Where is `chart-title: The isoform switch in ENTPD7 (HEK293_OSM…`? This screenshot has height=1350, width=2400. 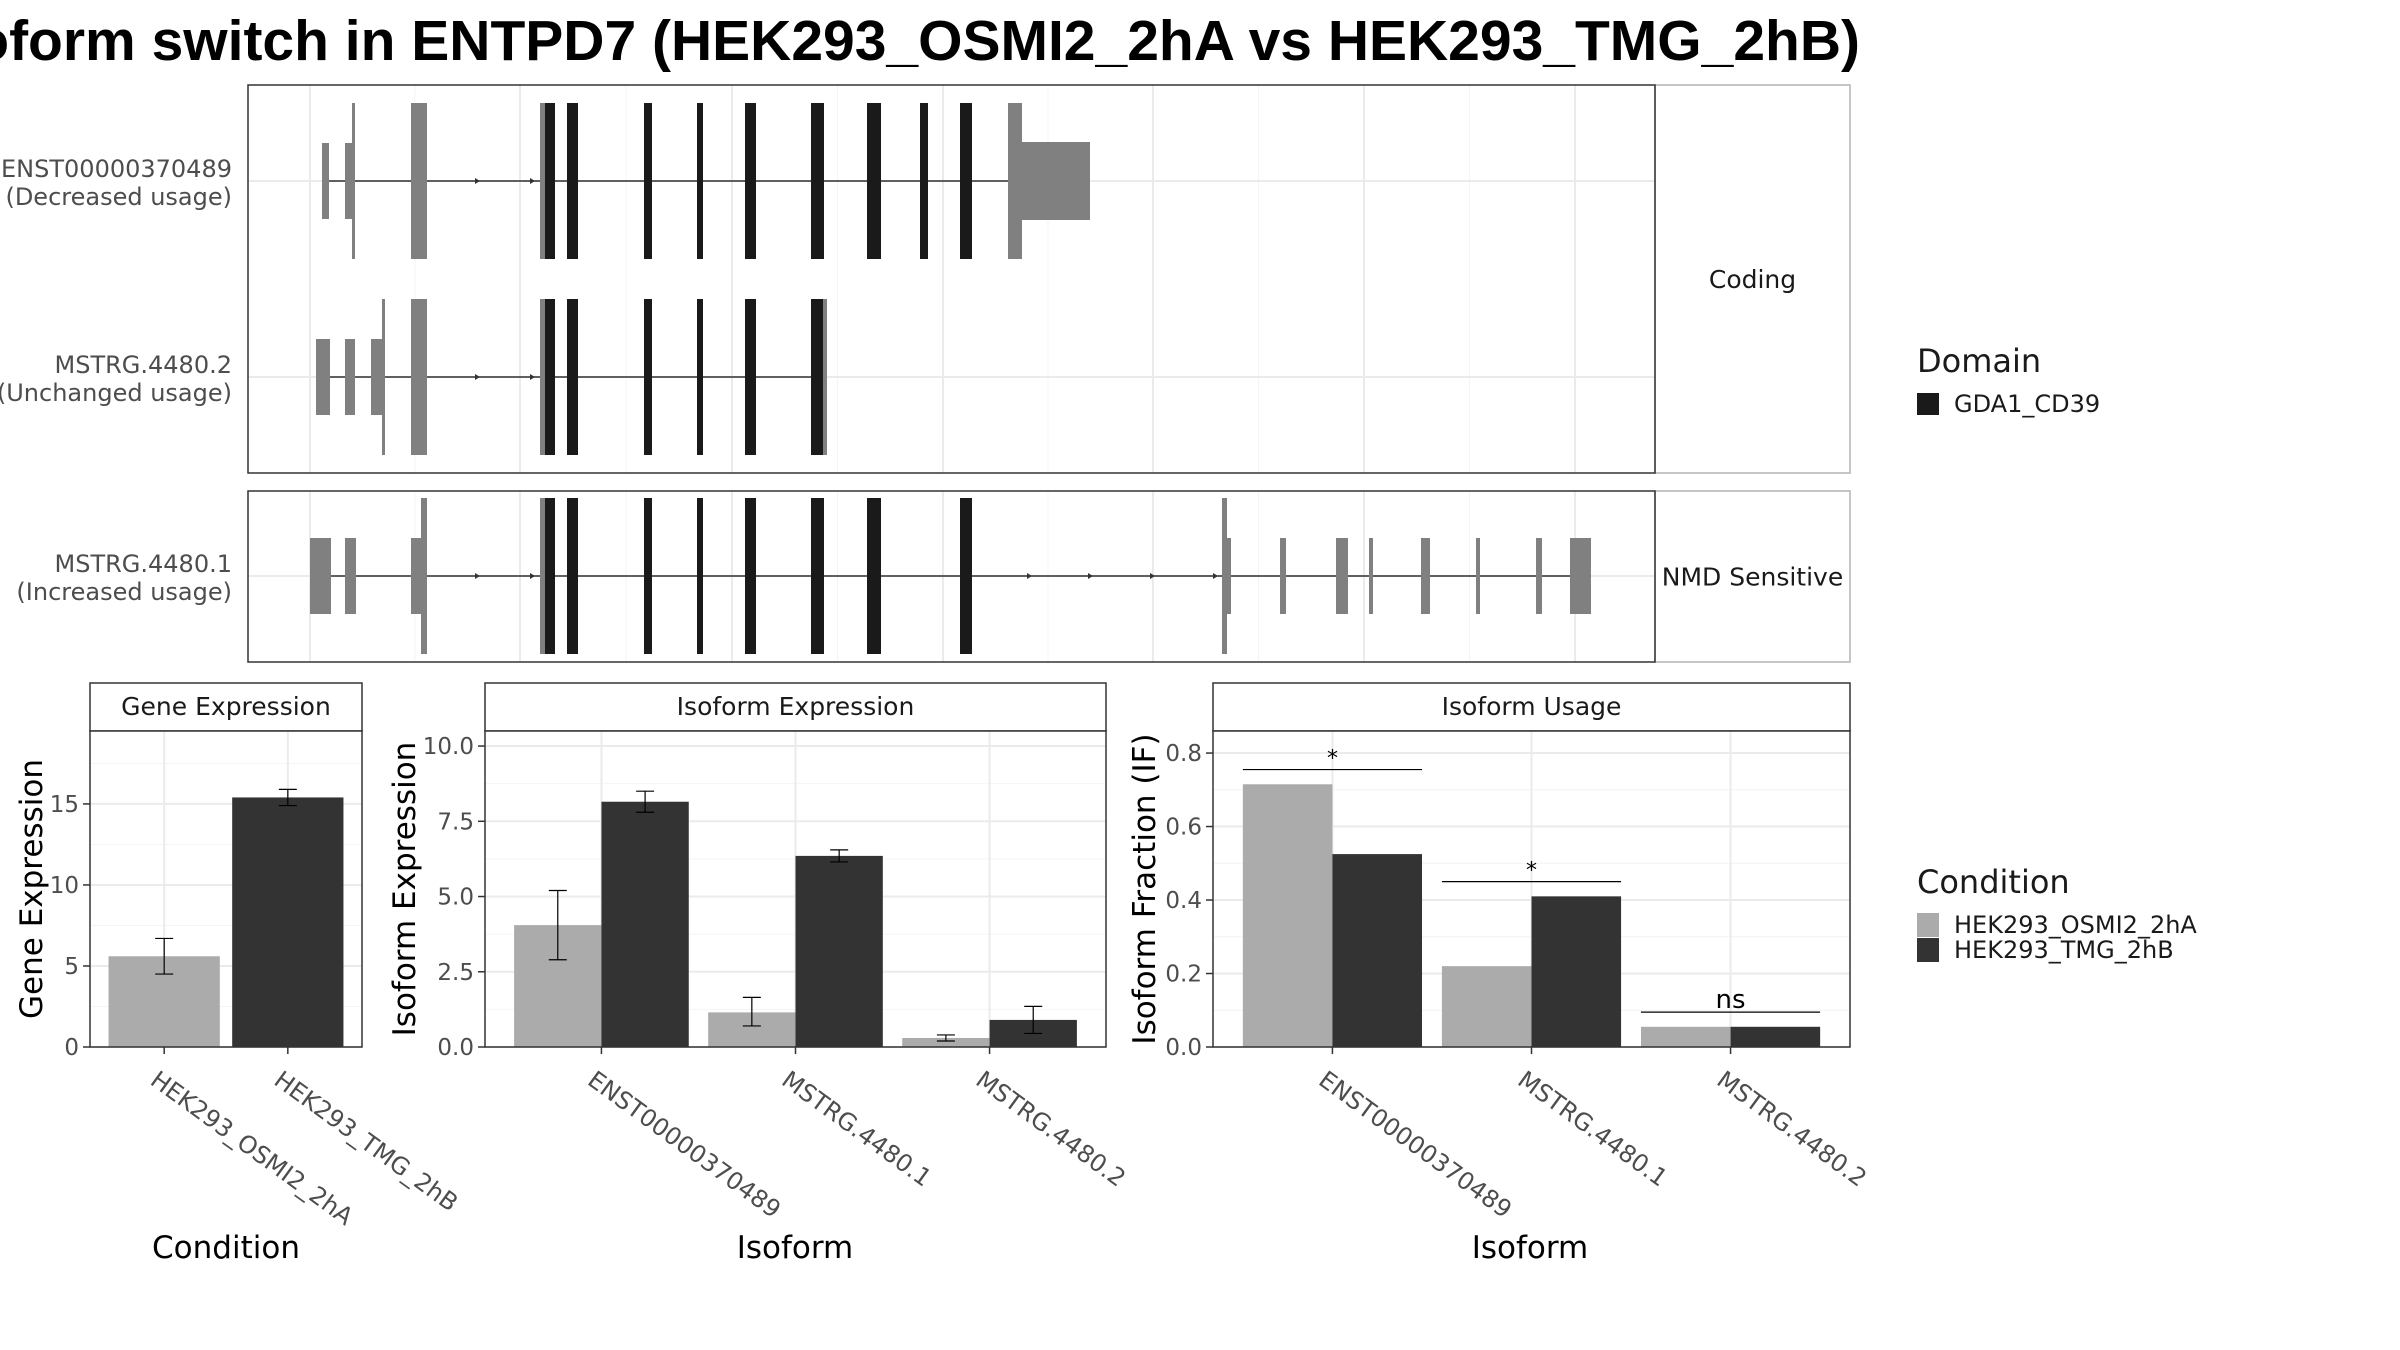 chart-title: The isoform switch in ENTPD7 (HEK293_OSM… is located at coordinates (930, 41).